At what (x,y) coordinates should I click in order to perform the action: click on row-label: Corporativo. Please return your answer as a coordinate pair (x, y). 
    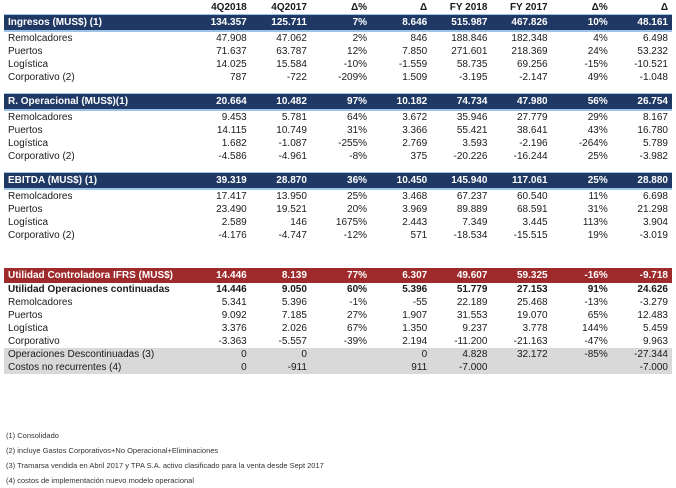
    Looking at the image, I should click on (34, 341).